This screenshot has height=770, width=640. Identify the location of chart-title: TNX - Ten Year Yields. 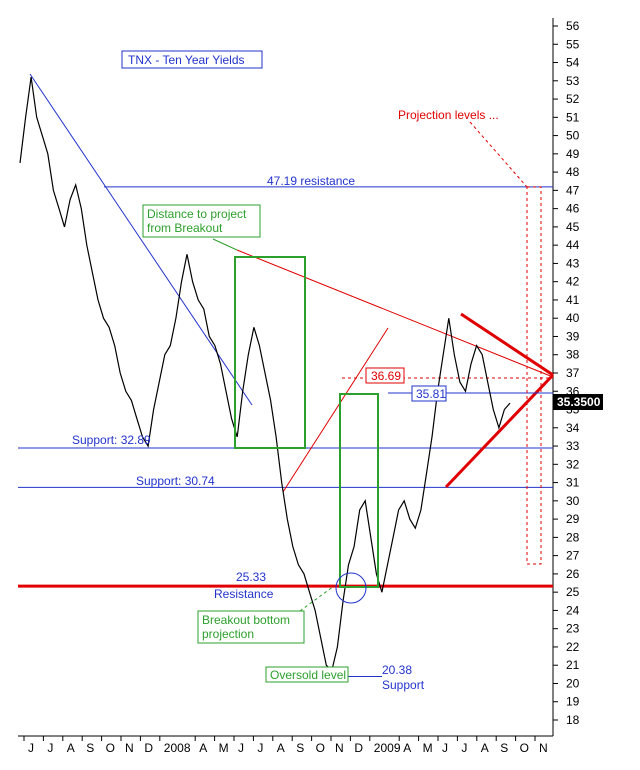
(186, 60).